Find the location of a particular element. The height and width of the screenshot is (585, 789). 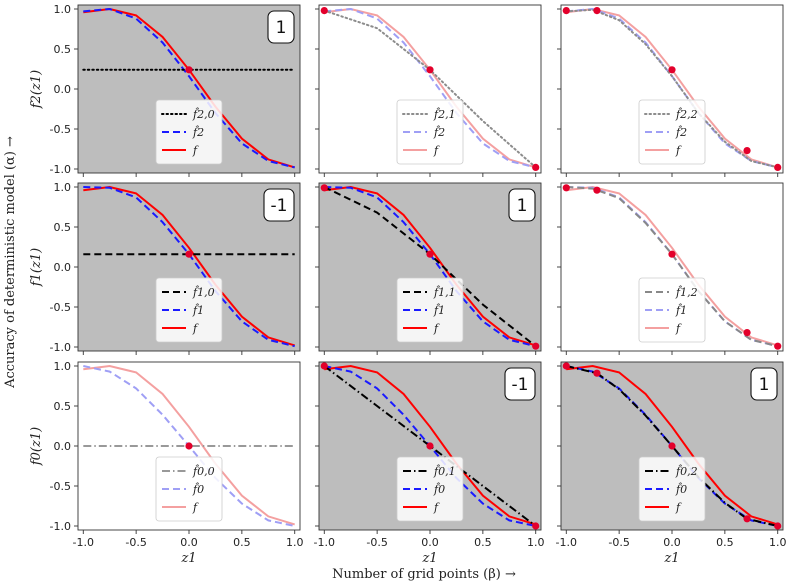

panel-2-1-plot-area is located at coordinates (430, 446).